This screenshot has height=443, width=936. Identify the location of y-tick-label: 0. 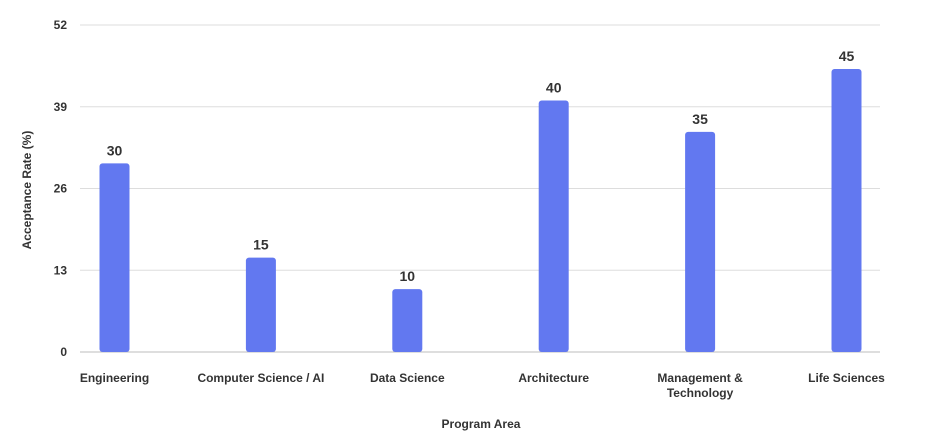
(63, 352).